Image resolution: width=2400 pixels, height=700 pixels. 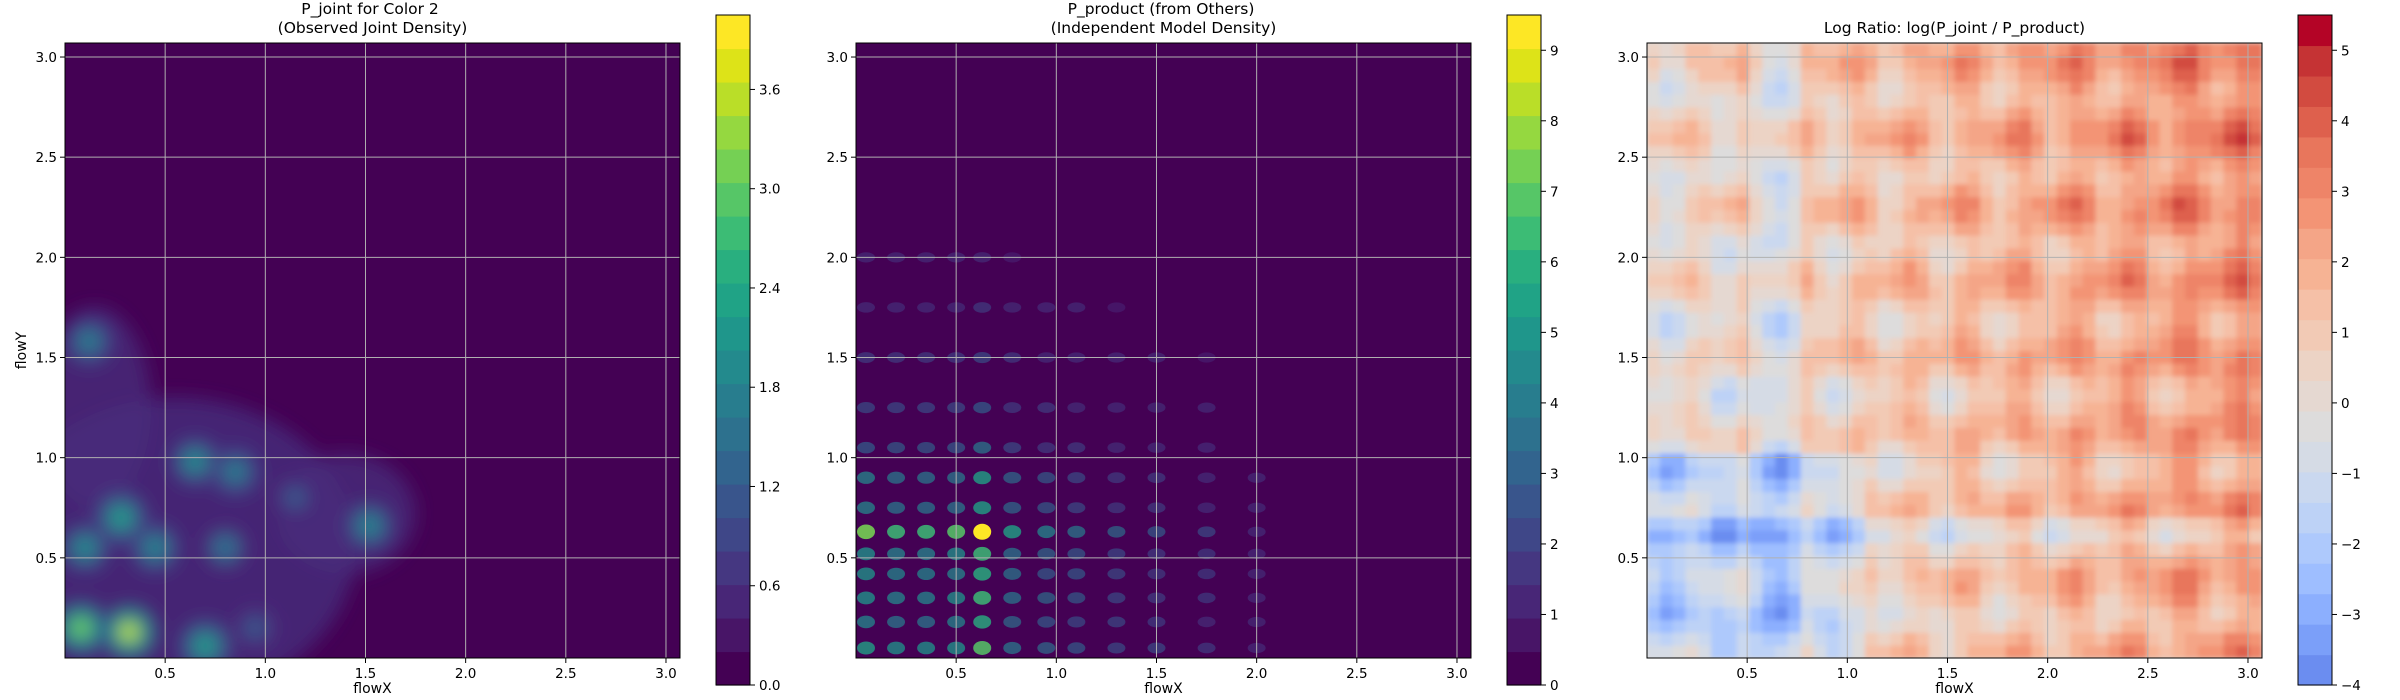 What do you see at coordinates (2315, 274) in the screenshot?
I see `colorbar-swatch` at bounding box center [2315, 274].